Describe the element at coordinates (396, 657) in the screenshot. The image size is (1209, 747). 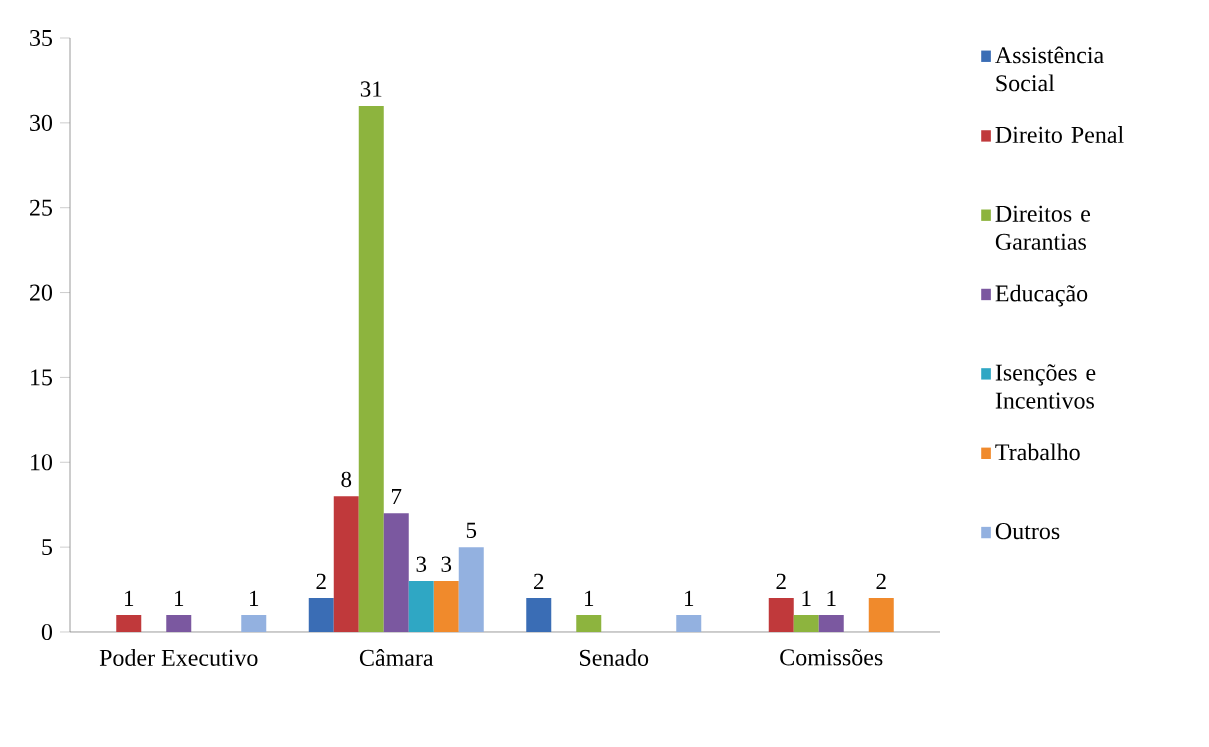
I see `x-tick-label: Câmara` at that location.